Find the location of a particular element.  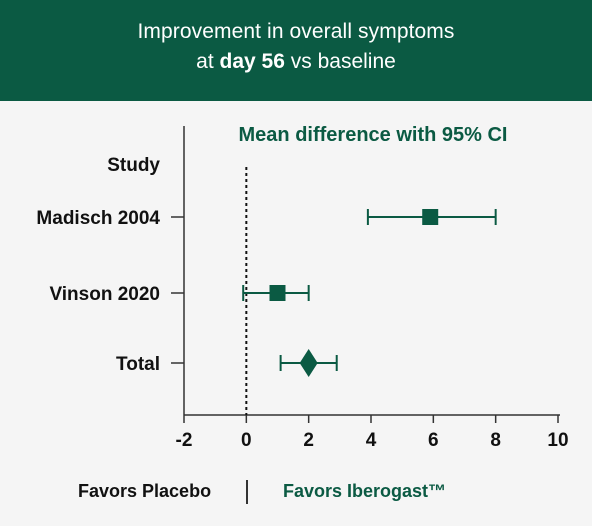

header-line2-prefix: at is located at coordinates (208, 61).